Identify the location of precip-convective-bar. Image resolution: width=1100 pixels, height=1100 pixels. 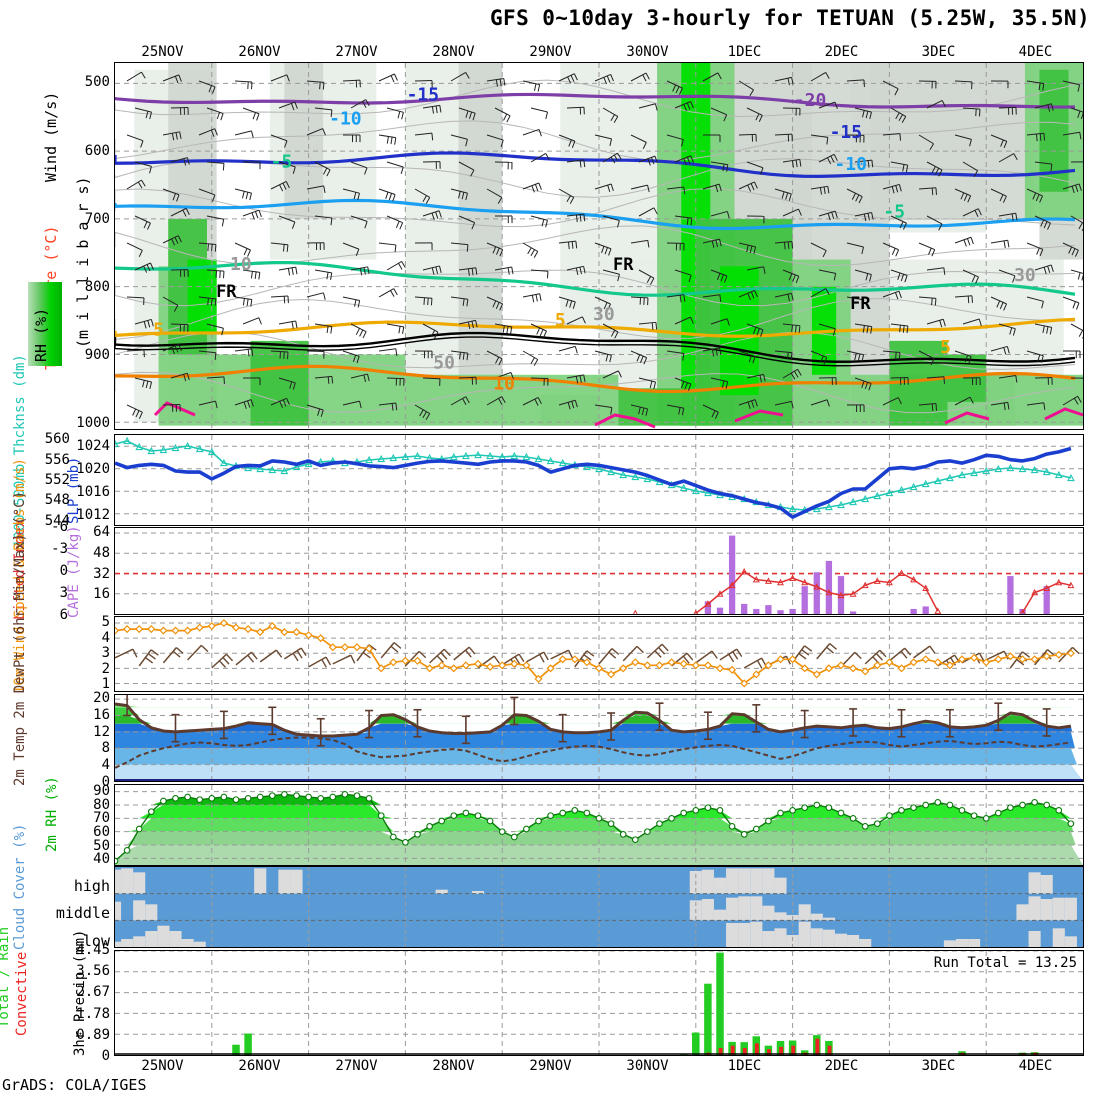
(769, 1052).